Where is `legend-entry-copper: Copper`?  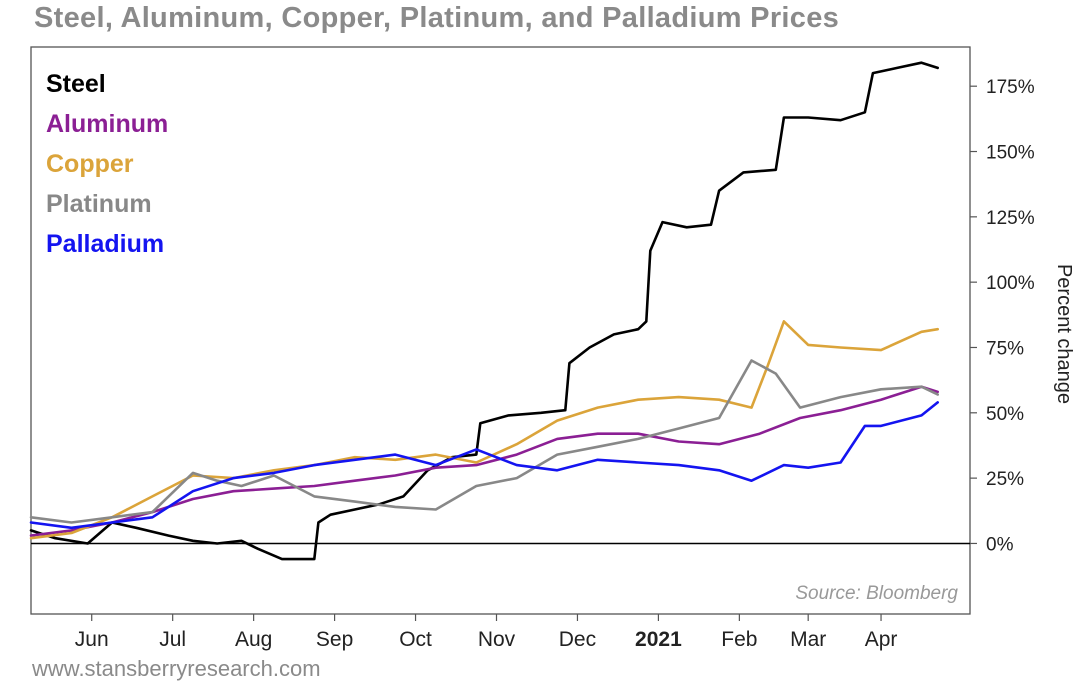 legend-entry-copper: Copper is located at coordinates (90, 164).